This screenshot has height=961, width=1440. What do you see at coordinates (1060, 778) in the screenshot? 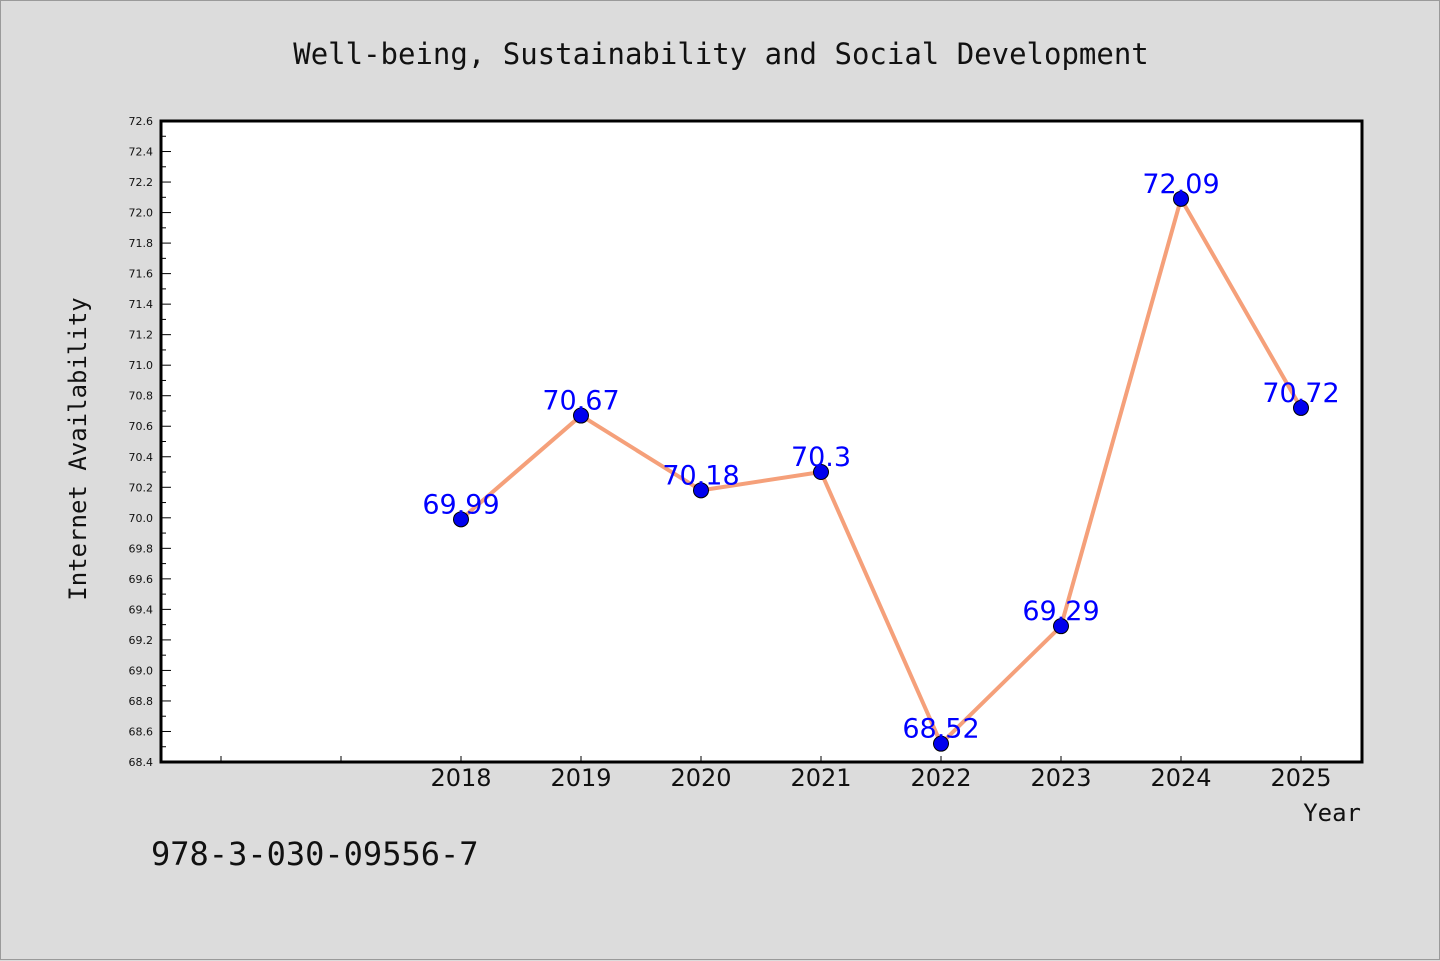
I see `x-tick-label: 2023` at bounding box center [1060, 778].